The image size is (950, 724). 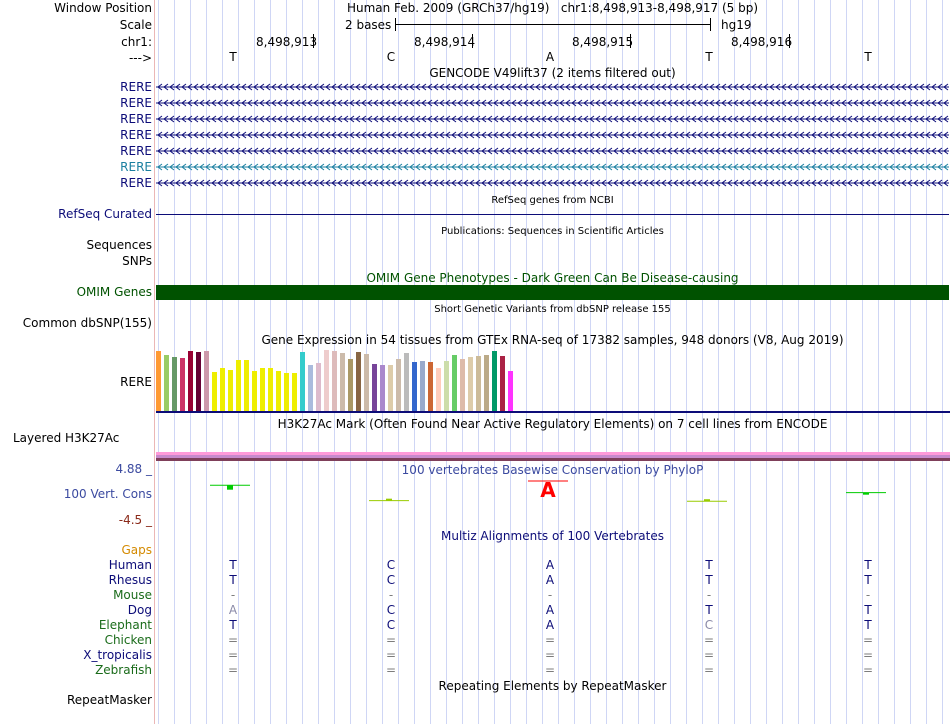 I want to click on sequences-track-label: Sequences, so click(x=119, y=245).